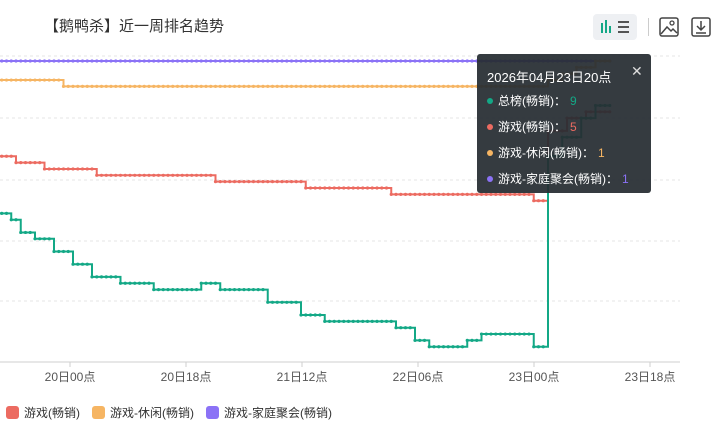  What do you see at coordinates (637, 71) in the screenshot?
I see `close-icon: ✕` at bounding box center [637, 71].